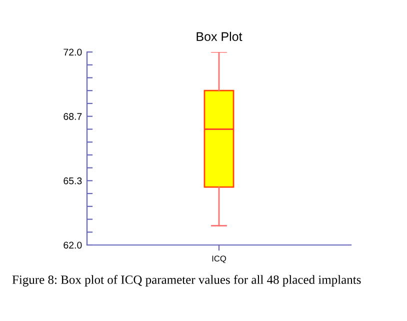 The height and width of the screenshot is (321, 407). What do you see at coordinates (73, 52) in the screenshot?
I see `y-tick-label: 72.0` at bounding box center [73, 52].